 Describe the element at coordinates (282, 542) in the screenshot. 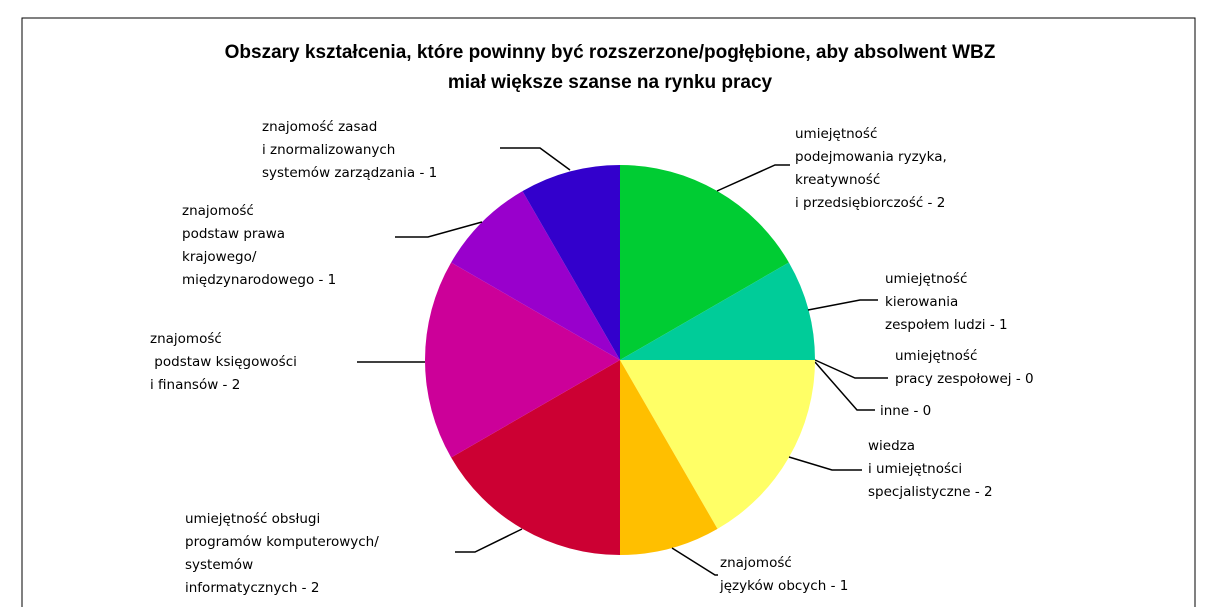

I see `slice-label-line: programów komputerowych/` at that location.